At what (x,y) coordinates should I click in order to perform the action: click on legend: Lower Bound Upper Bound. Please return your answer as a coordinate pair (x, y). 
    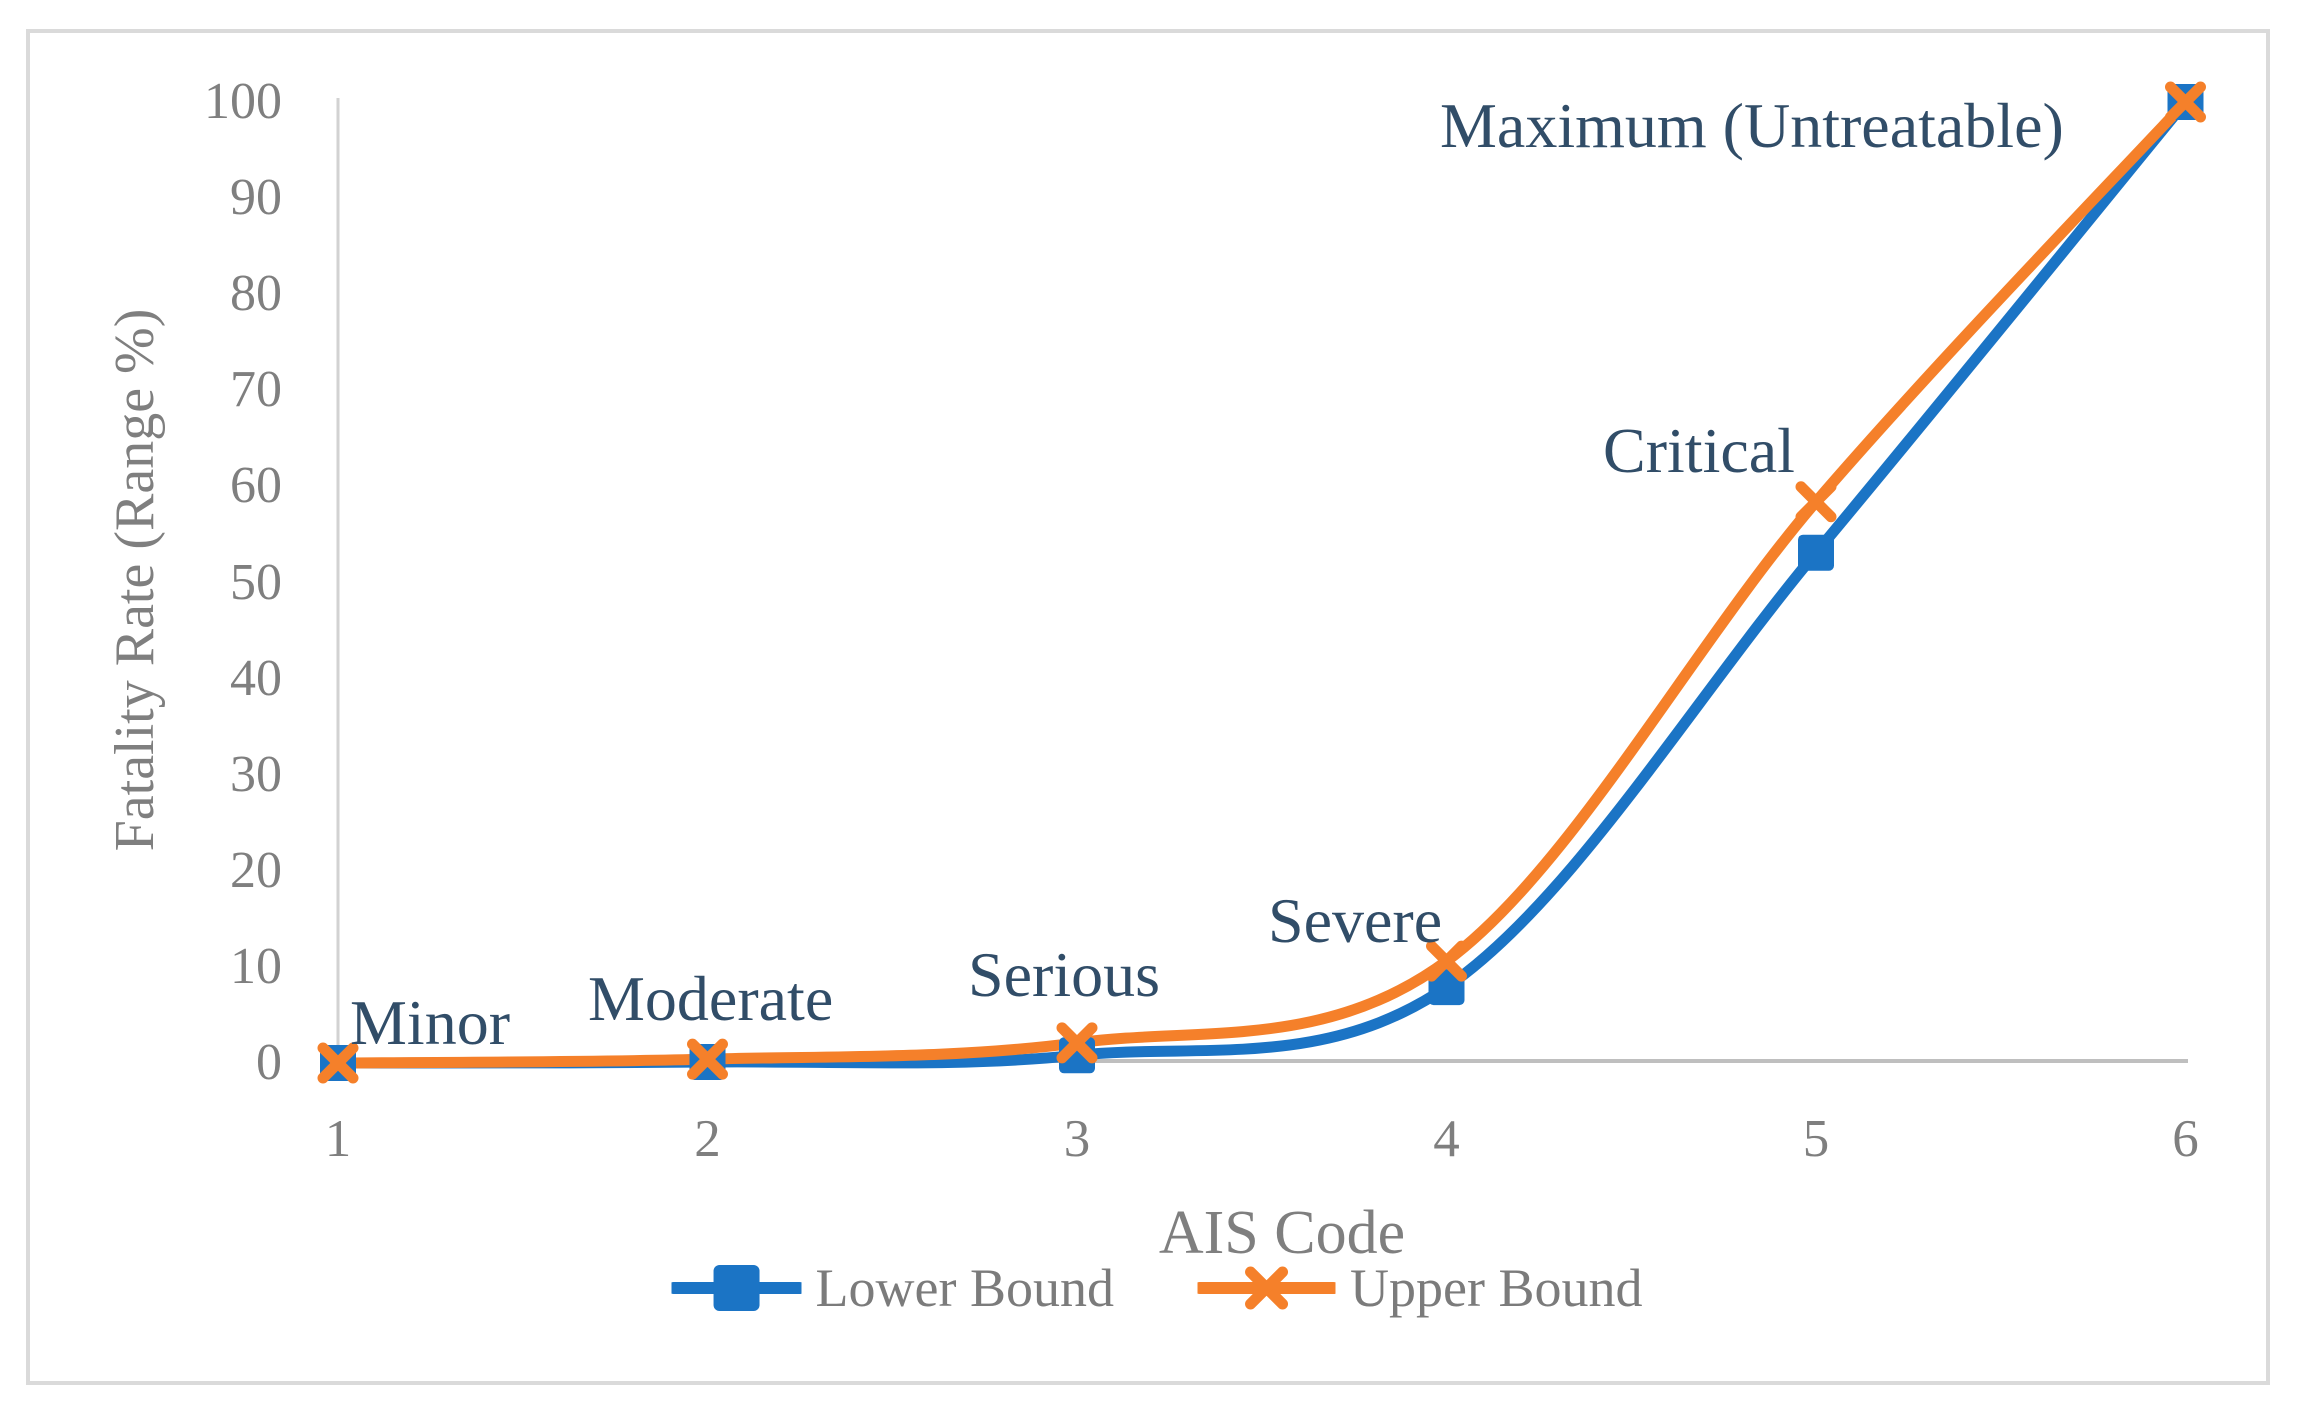
    Looking at the image, I should click on (1157, 1288).